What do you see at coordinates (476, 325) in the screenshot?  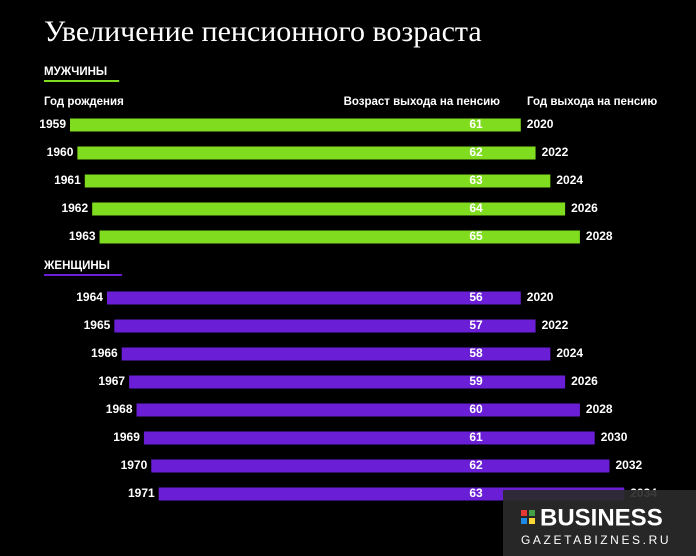 I see `age-label: 57` at bounding box center [476, 325].